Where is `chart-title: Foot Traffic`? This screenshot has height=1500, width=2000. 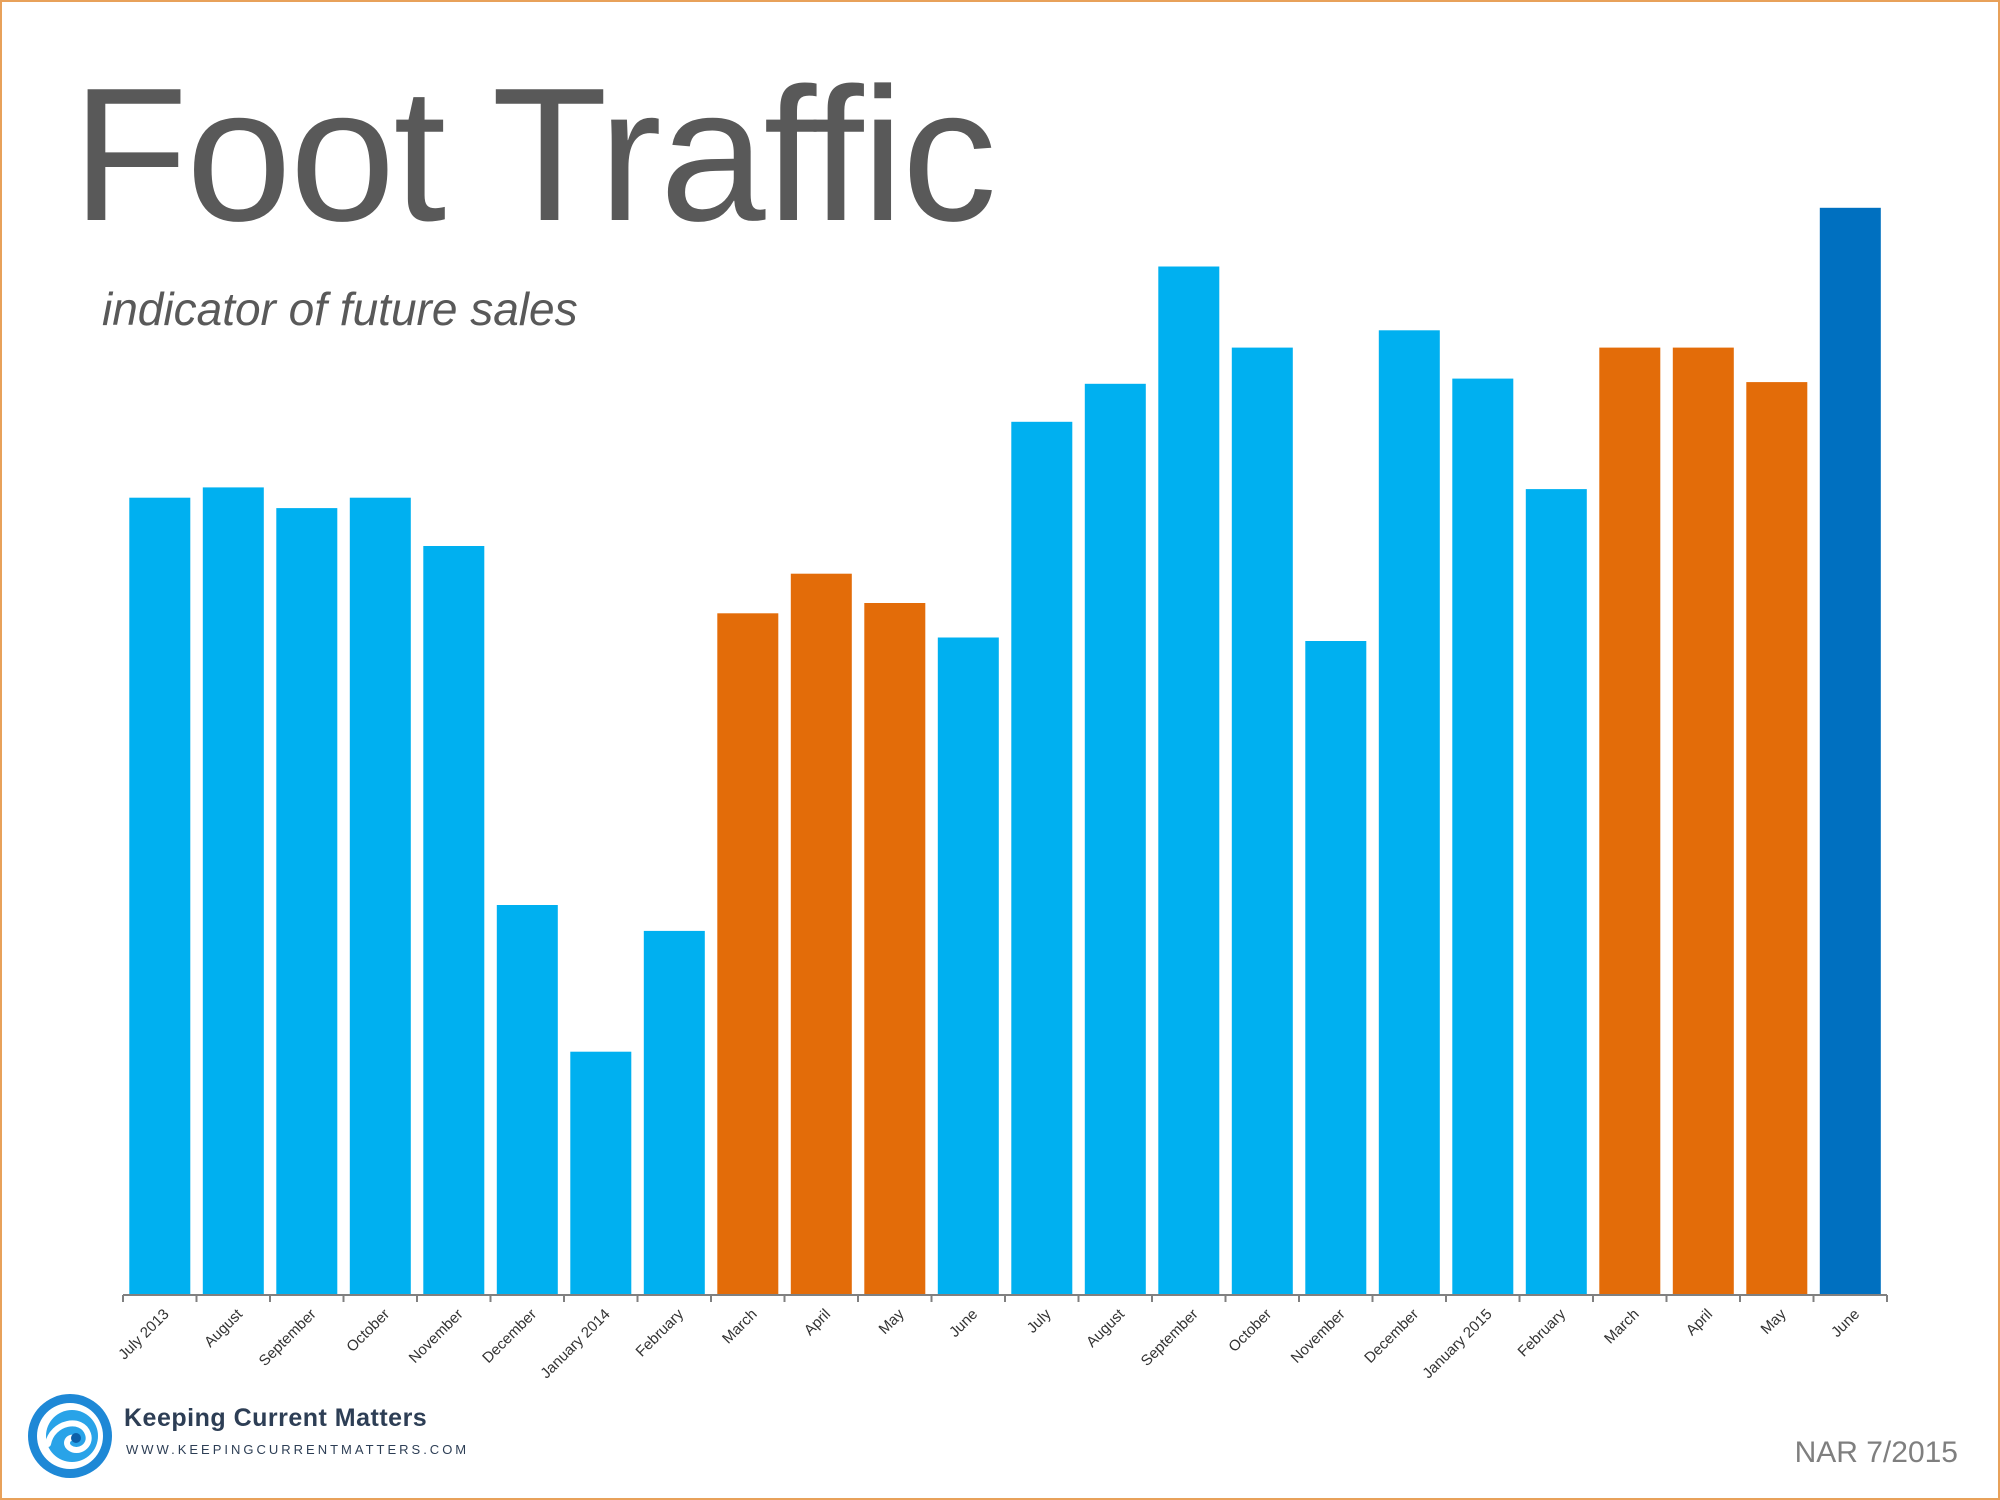 chart-title: Foot Traffic is located at coordinates (534, 155).